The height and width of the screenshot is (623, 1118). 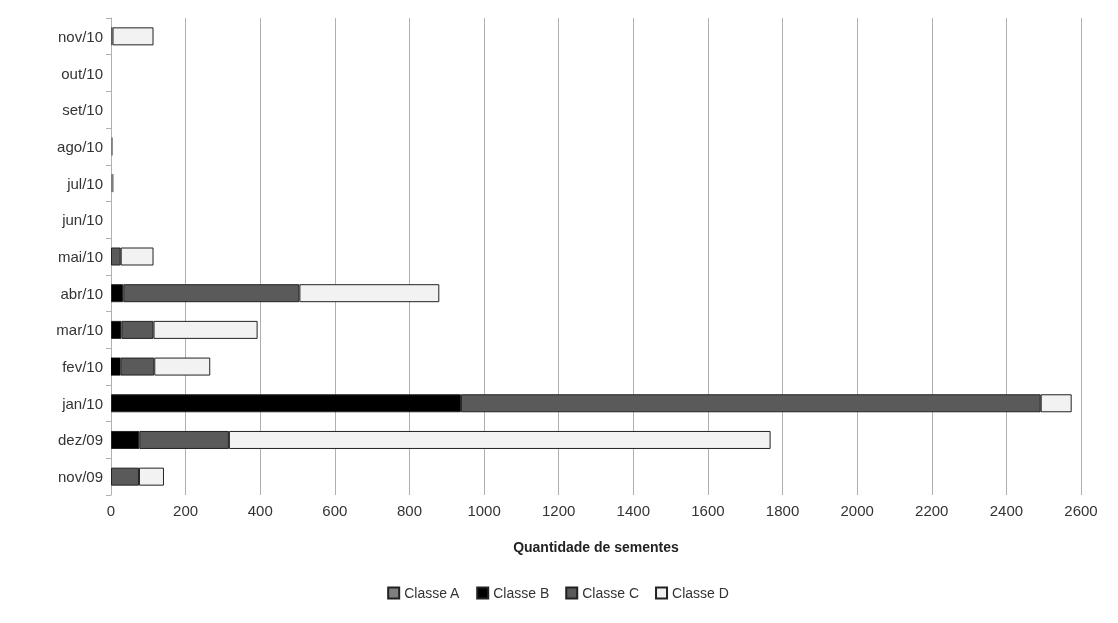 What do you see at coordinates (260, 510) in the screenshot?
I see `x-tick-label: 400` at bounding box center [260, 510].